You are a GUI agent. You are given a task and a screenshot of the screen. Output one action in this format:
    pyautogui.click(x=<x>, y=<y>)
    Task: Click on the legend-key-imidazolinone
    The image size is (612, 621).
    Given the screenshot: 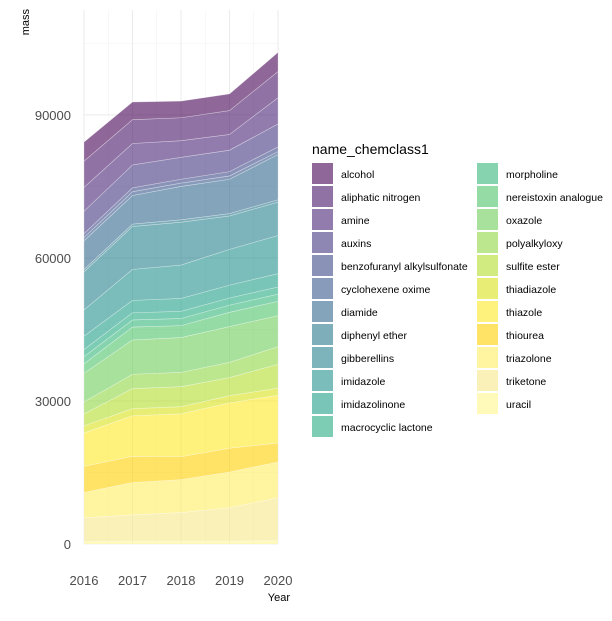 What is the action you would take?
    pyautogui.click(x=322, y=403)
    